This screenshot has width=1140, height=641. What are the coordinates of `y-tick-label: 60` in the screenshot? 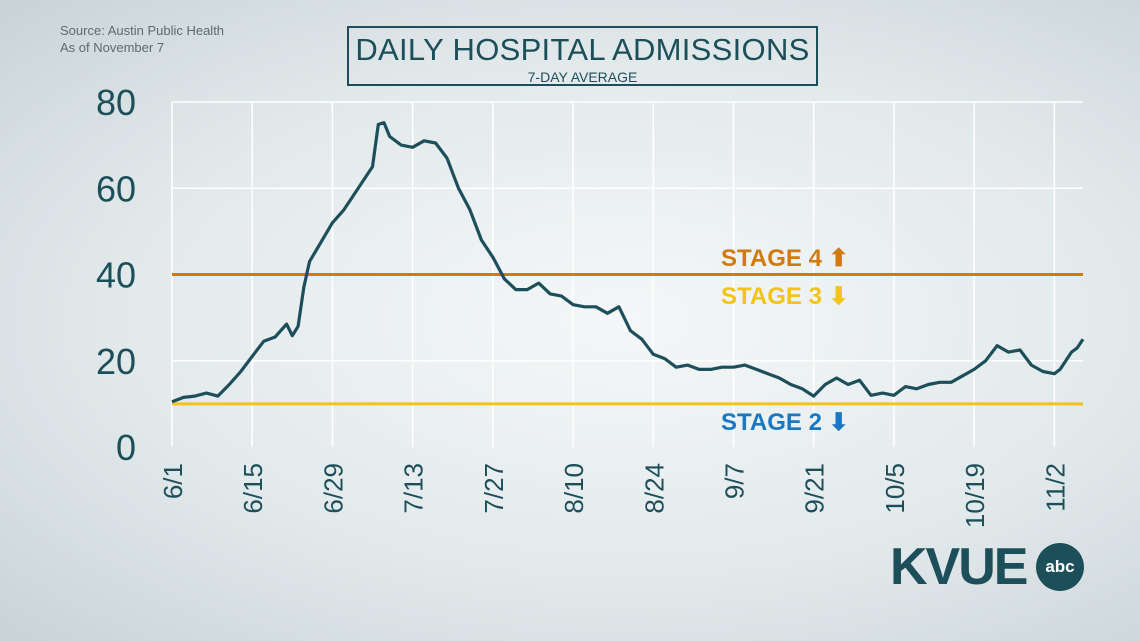 It's located at (116, 188).